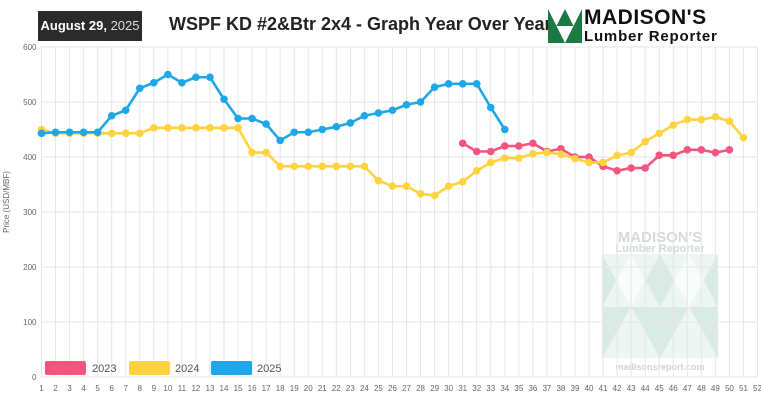  What do you see at coordinates (589, 388) in the screenshot?
I see `x-tick-label: 40` at bounding box center [589, 388].